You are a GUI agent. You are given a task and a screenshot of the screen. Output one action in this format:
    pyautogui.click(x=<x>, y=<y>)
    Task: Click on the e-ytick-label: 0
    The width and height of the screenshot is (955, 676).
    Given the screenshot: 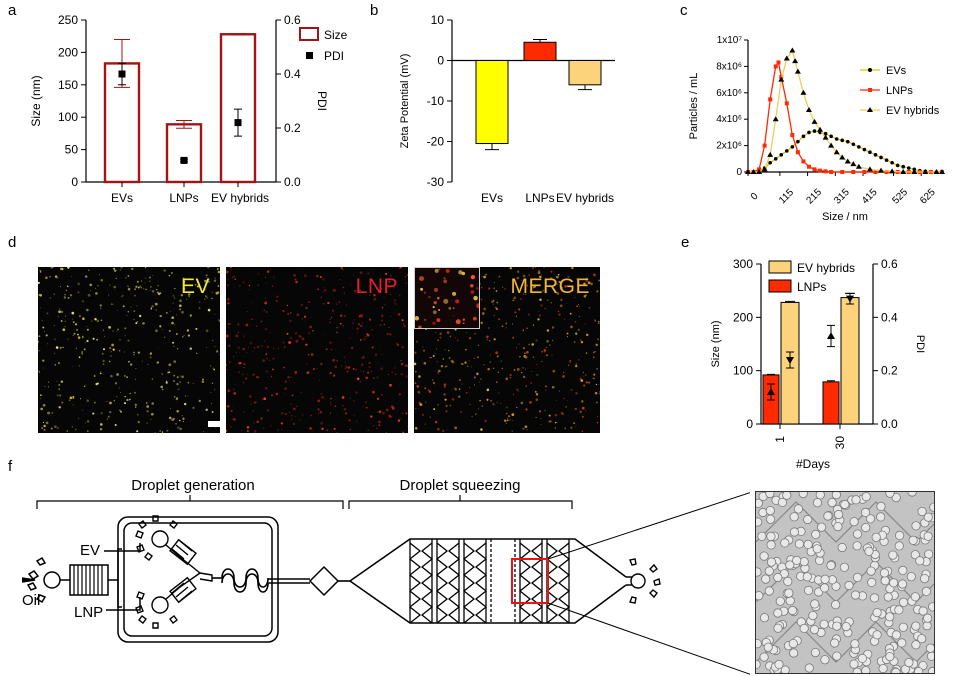 What is the action you would take?
    pyautogui.click(x=749, y=424)
    